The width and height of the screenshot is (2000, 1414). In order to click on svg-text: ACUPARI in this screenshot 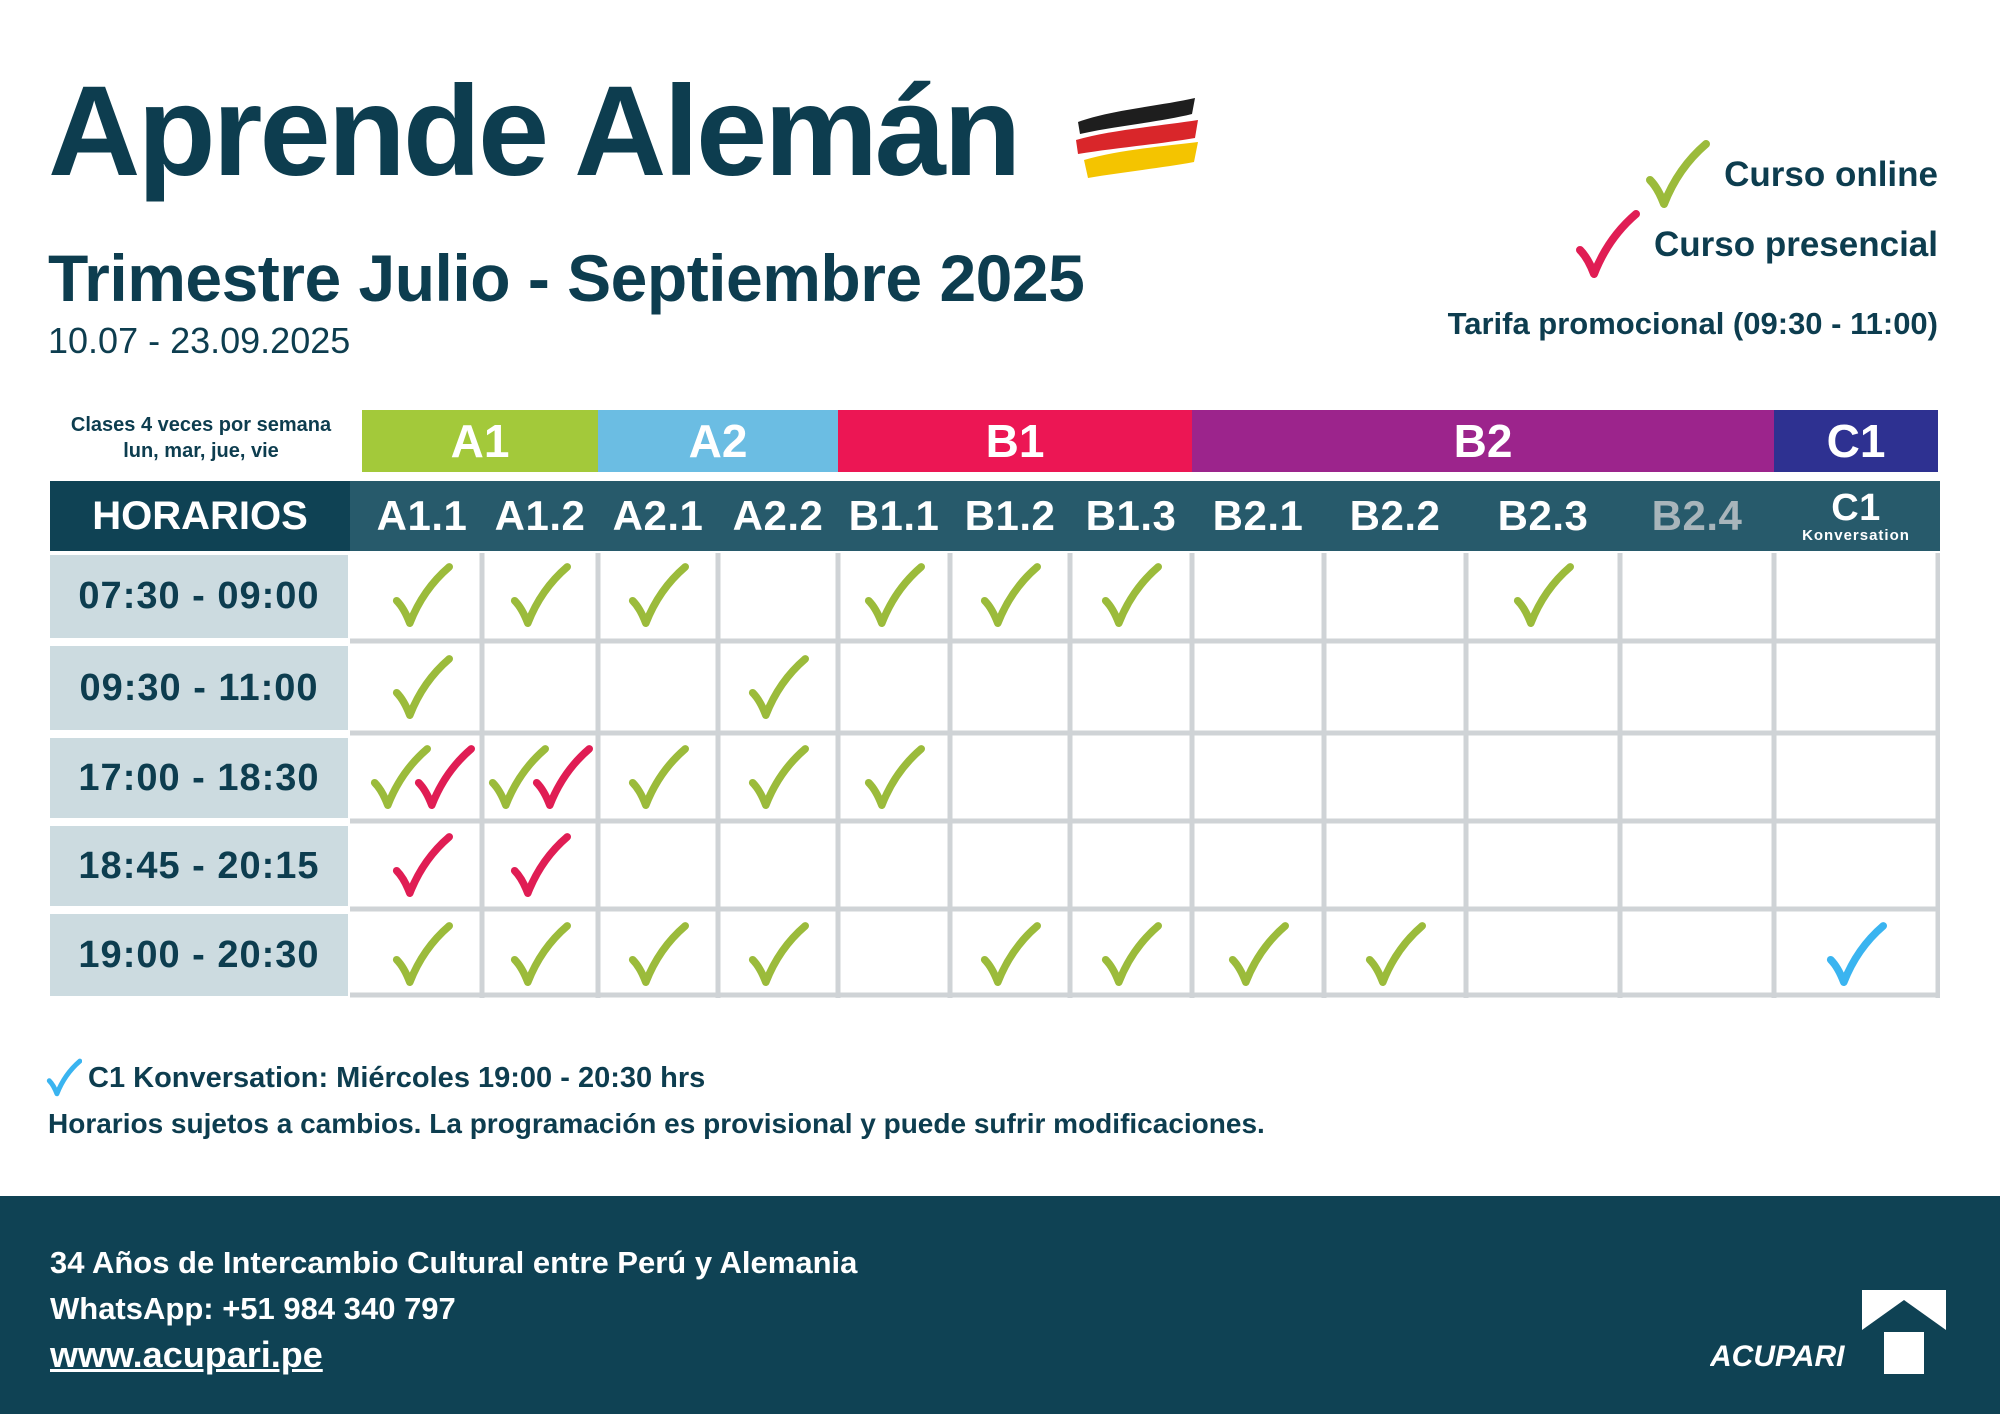, I will do `click(1777, 1356)`.